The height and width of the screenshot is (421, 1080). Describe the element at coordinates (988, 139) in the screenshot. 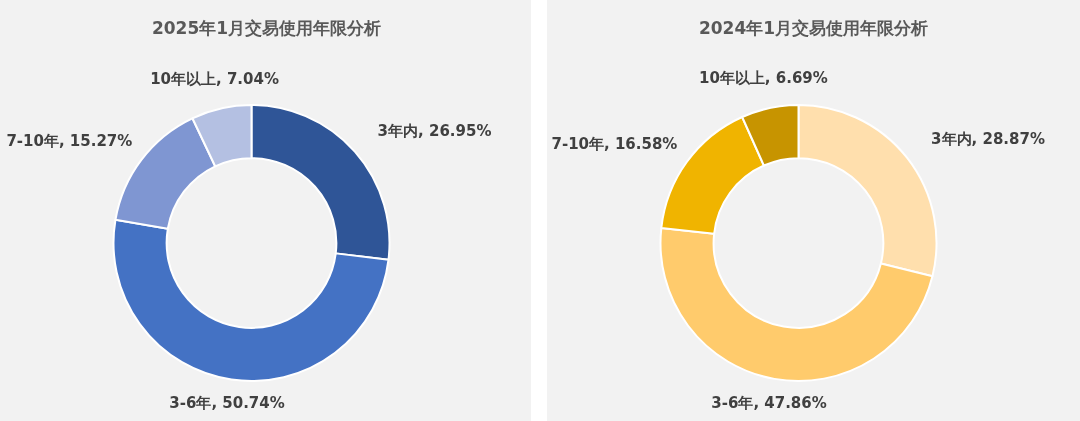

I see `slice-label: 3年内, 28.87%` at that location.